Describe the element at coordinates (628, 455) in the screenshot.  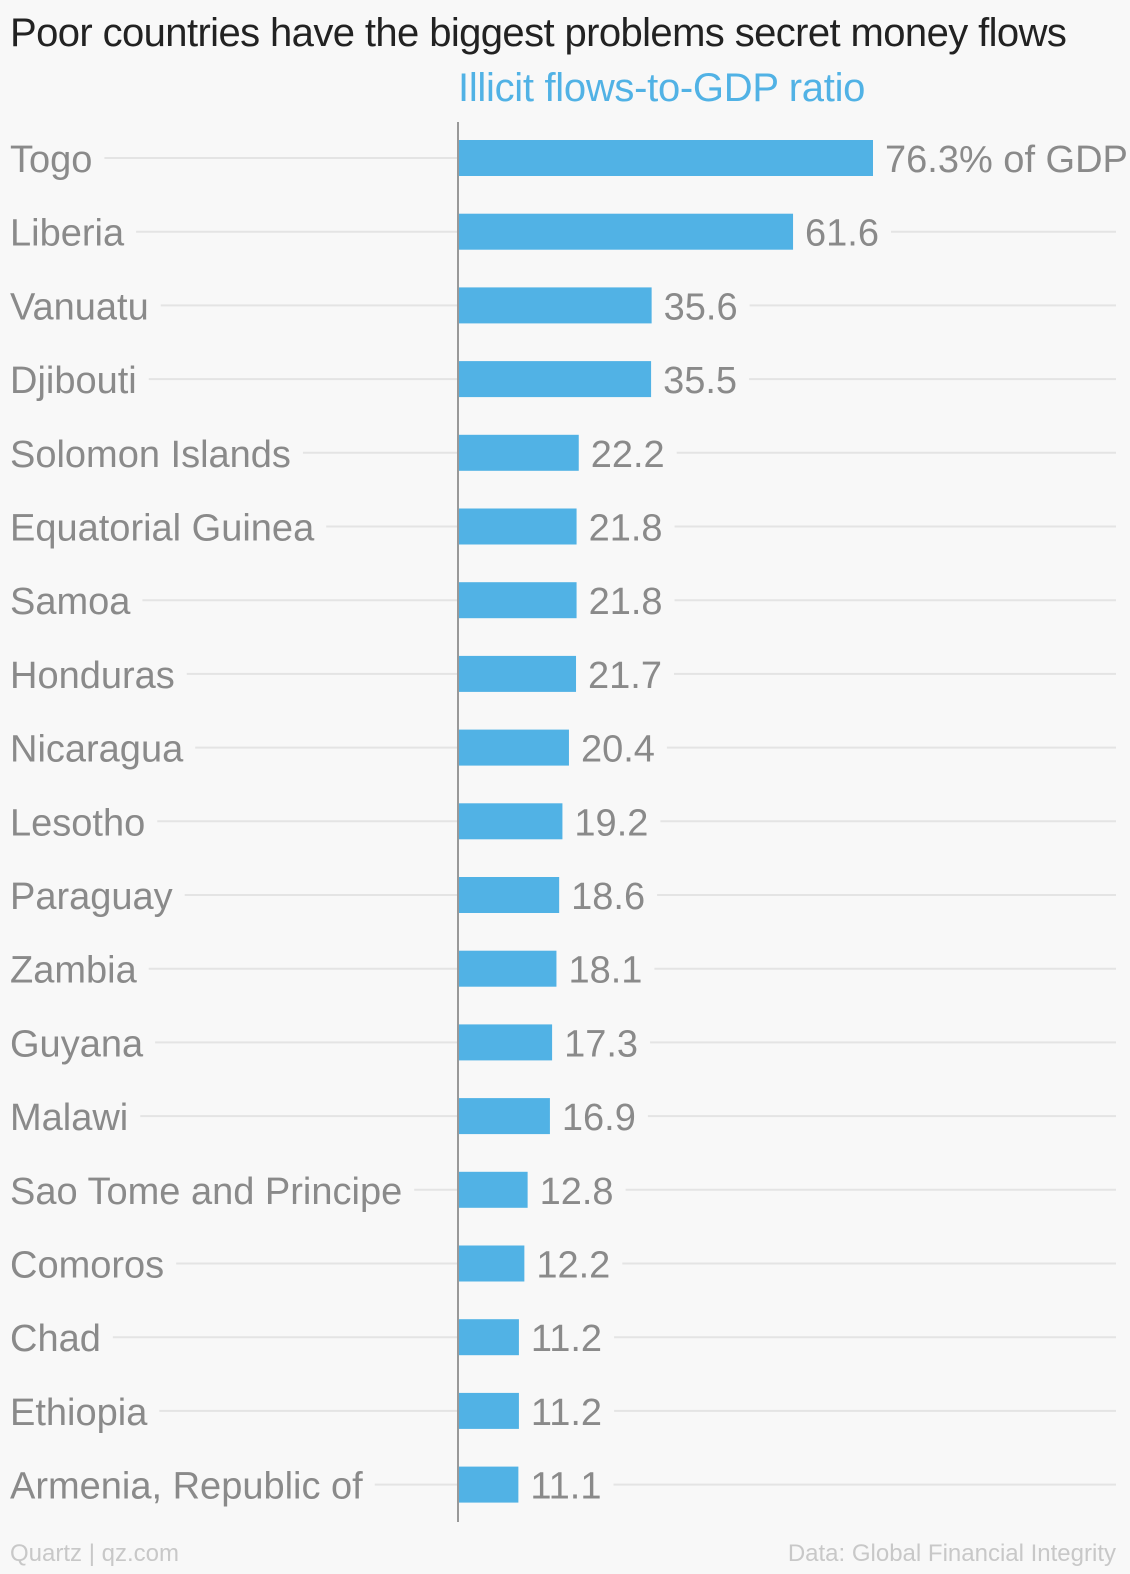
I see `value-label-solomon-islands: 22.2` at that location.